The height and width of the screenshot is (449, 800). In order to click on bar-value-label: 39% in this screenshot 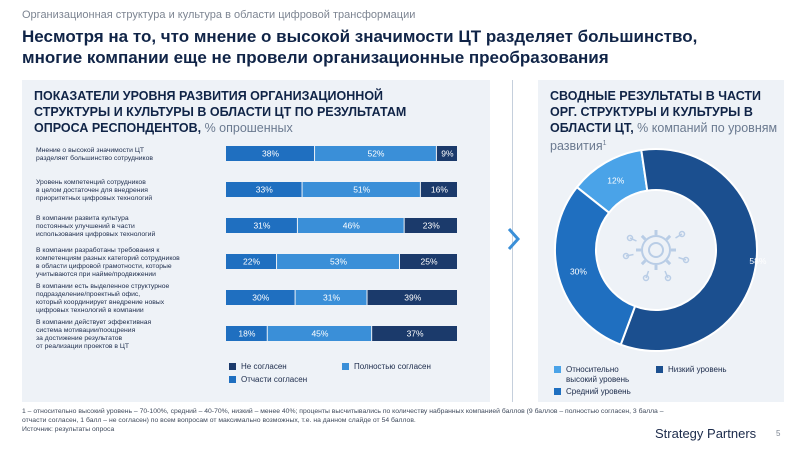, I will do `click(412, 298)`.